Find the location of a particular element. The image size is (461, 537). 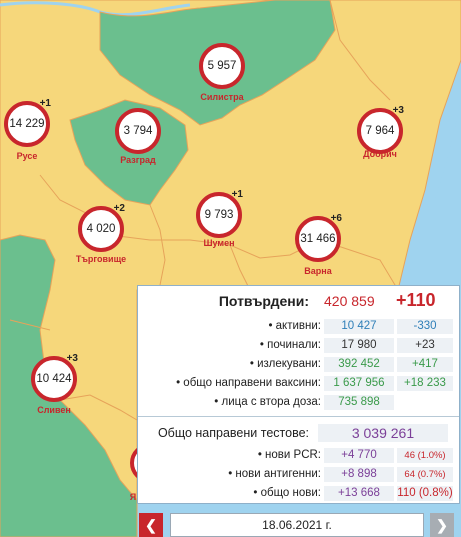

city-marker-varna: 31 466 +6 is located at coordinates (318, 237).